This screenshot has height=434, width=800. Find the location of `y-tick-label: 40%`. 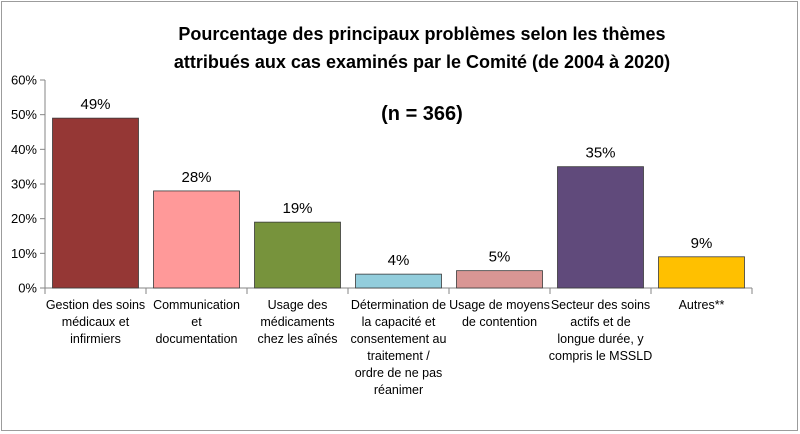

y-tick-label: 40% is located at coordinates (24, 149).